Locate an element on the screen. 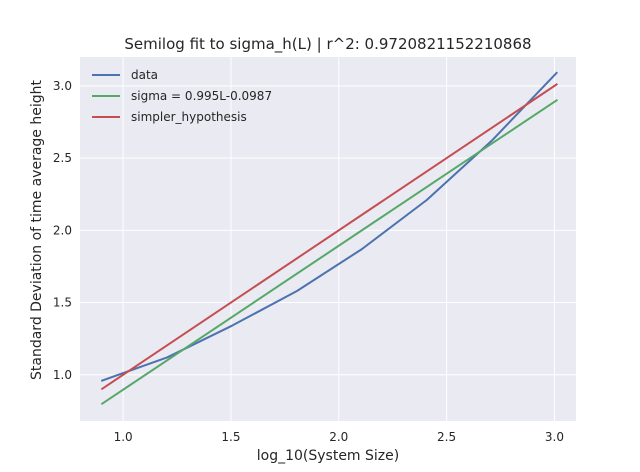  x-tick-label: 2.0 is located at coordinates (338, 437).